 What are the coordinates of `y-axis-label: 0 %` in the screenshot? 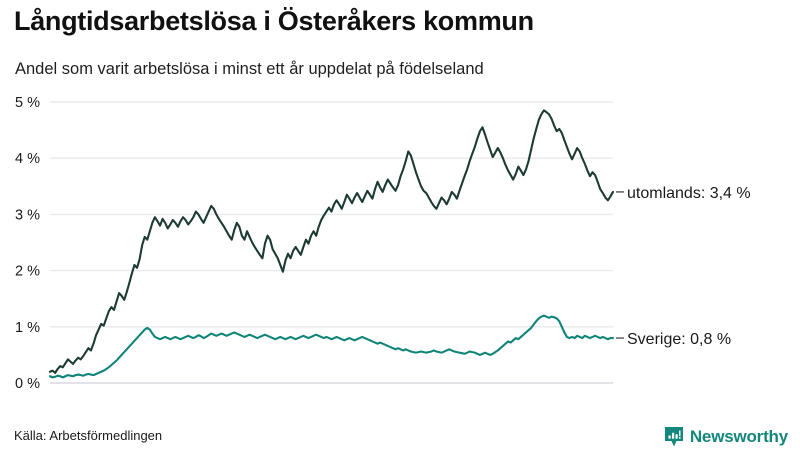 It's located at (27, 384).